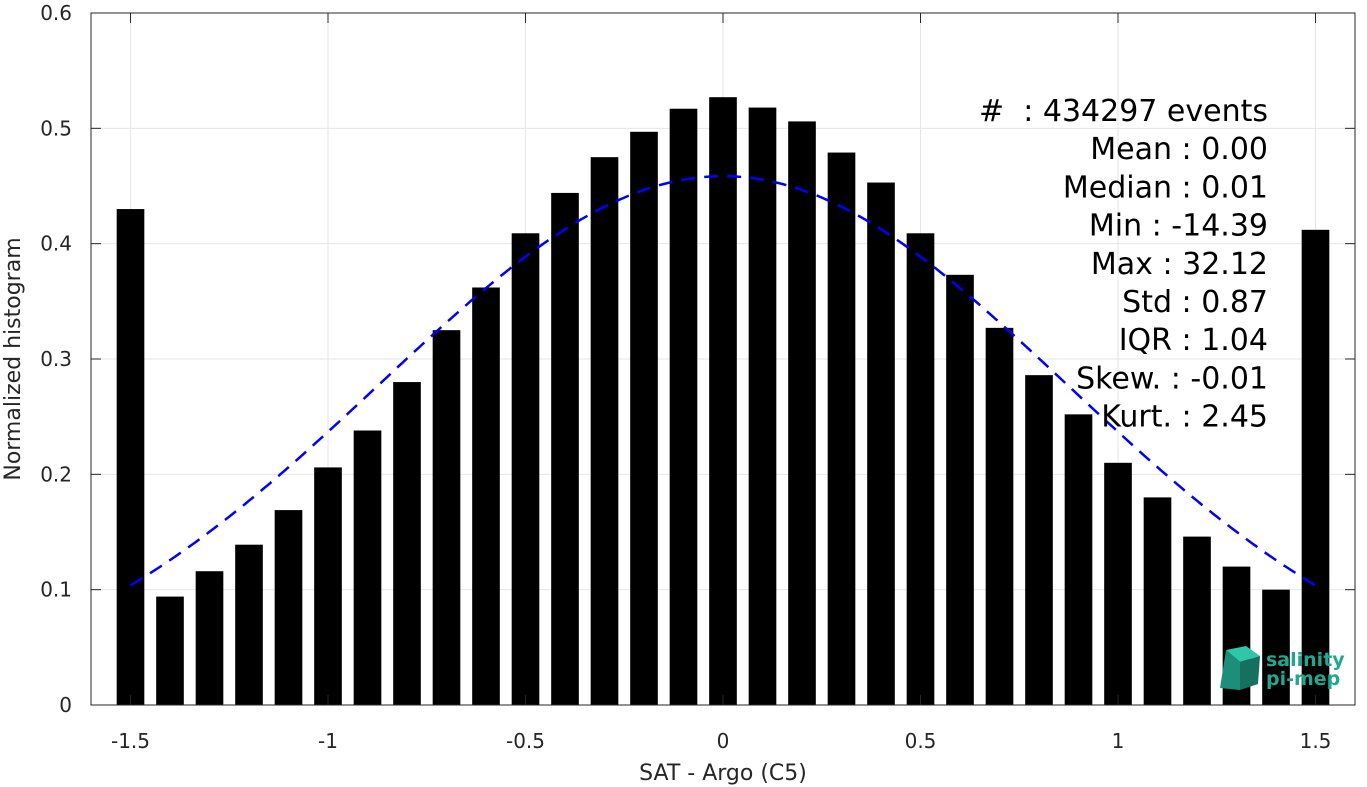 The height and width of the screenshot is (787, 1367). I want to click on stats-line: # : 434297 events, so click(1123, 111).